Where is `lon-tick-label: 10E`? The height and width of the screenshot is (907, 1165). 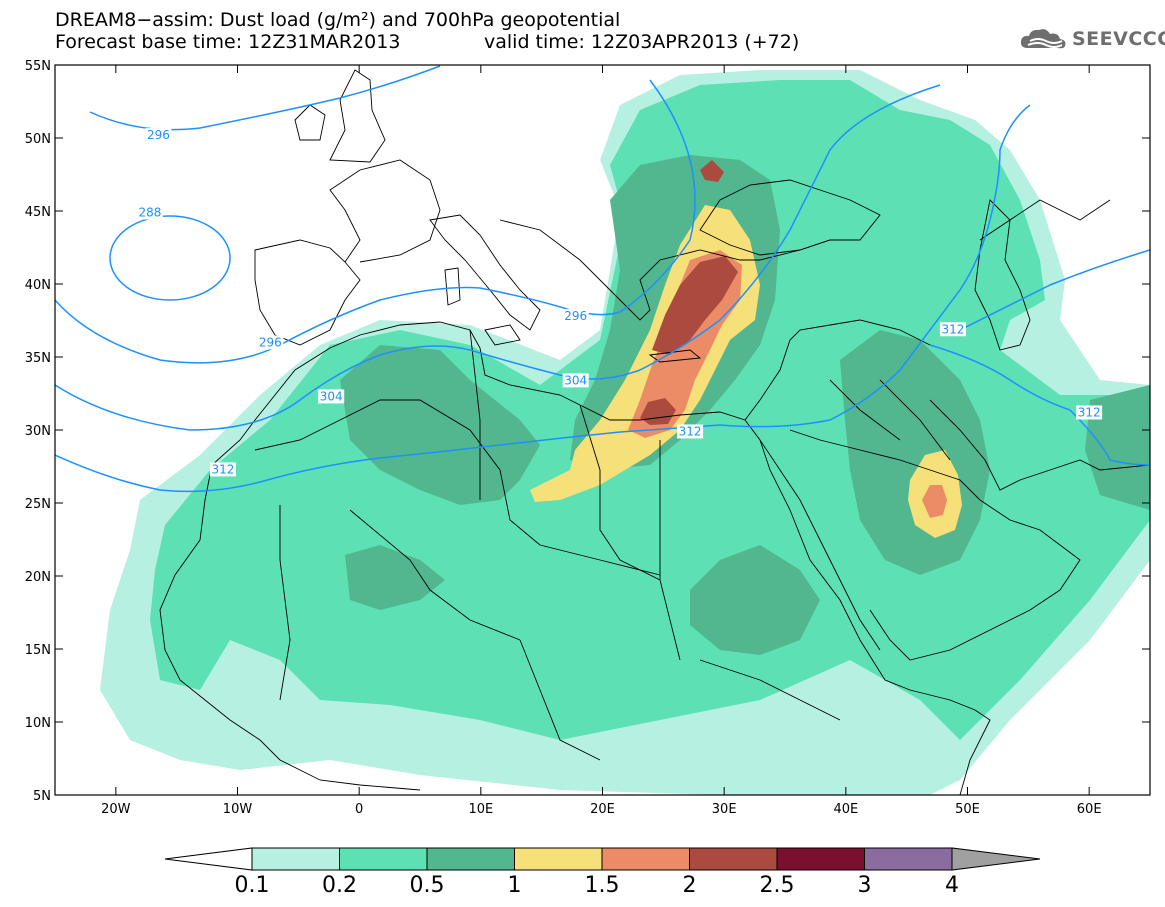
lon-tick-label: 10E is located at coordinates (480, 809).